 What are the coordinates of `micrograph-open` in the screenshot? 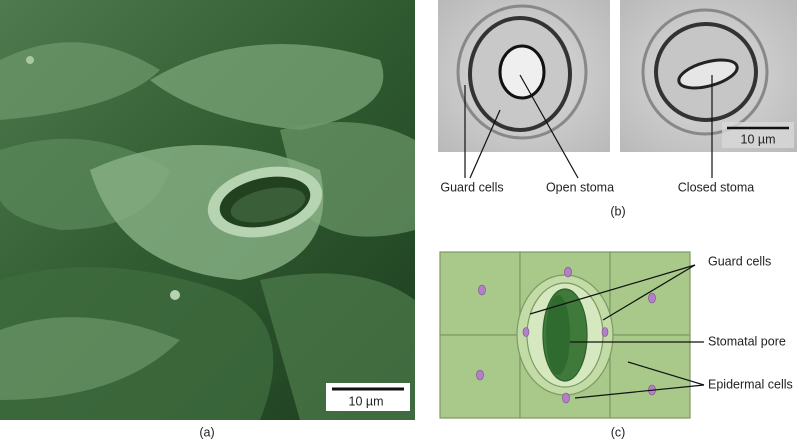 It's located at (524, 76).